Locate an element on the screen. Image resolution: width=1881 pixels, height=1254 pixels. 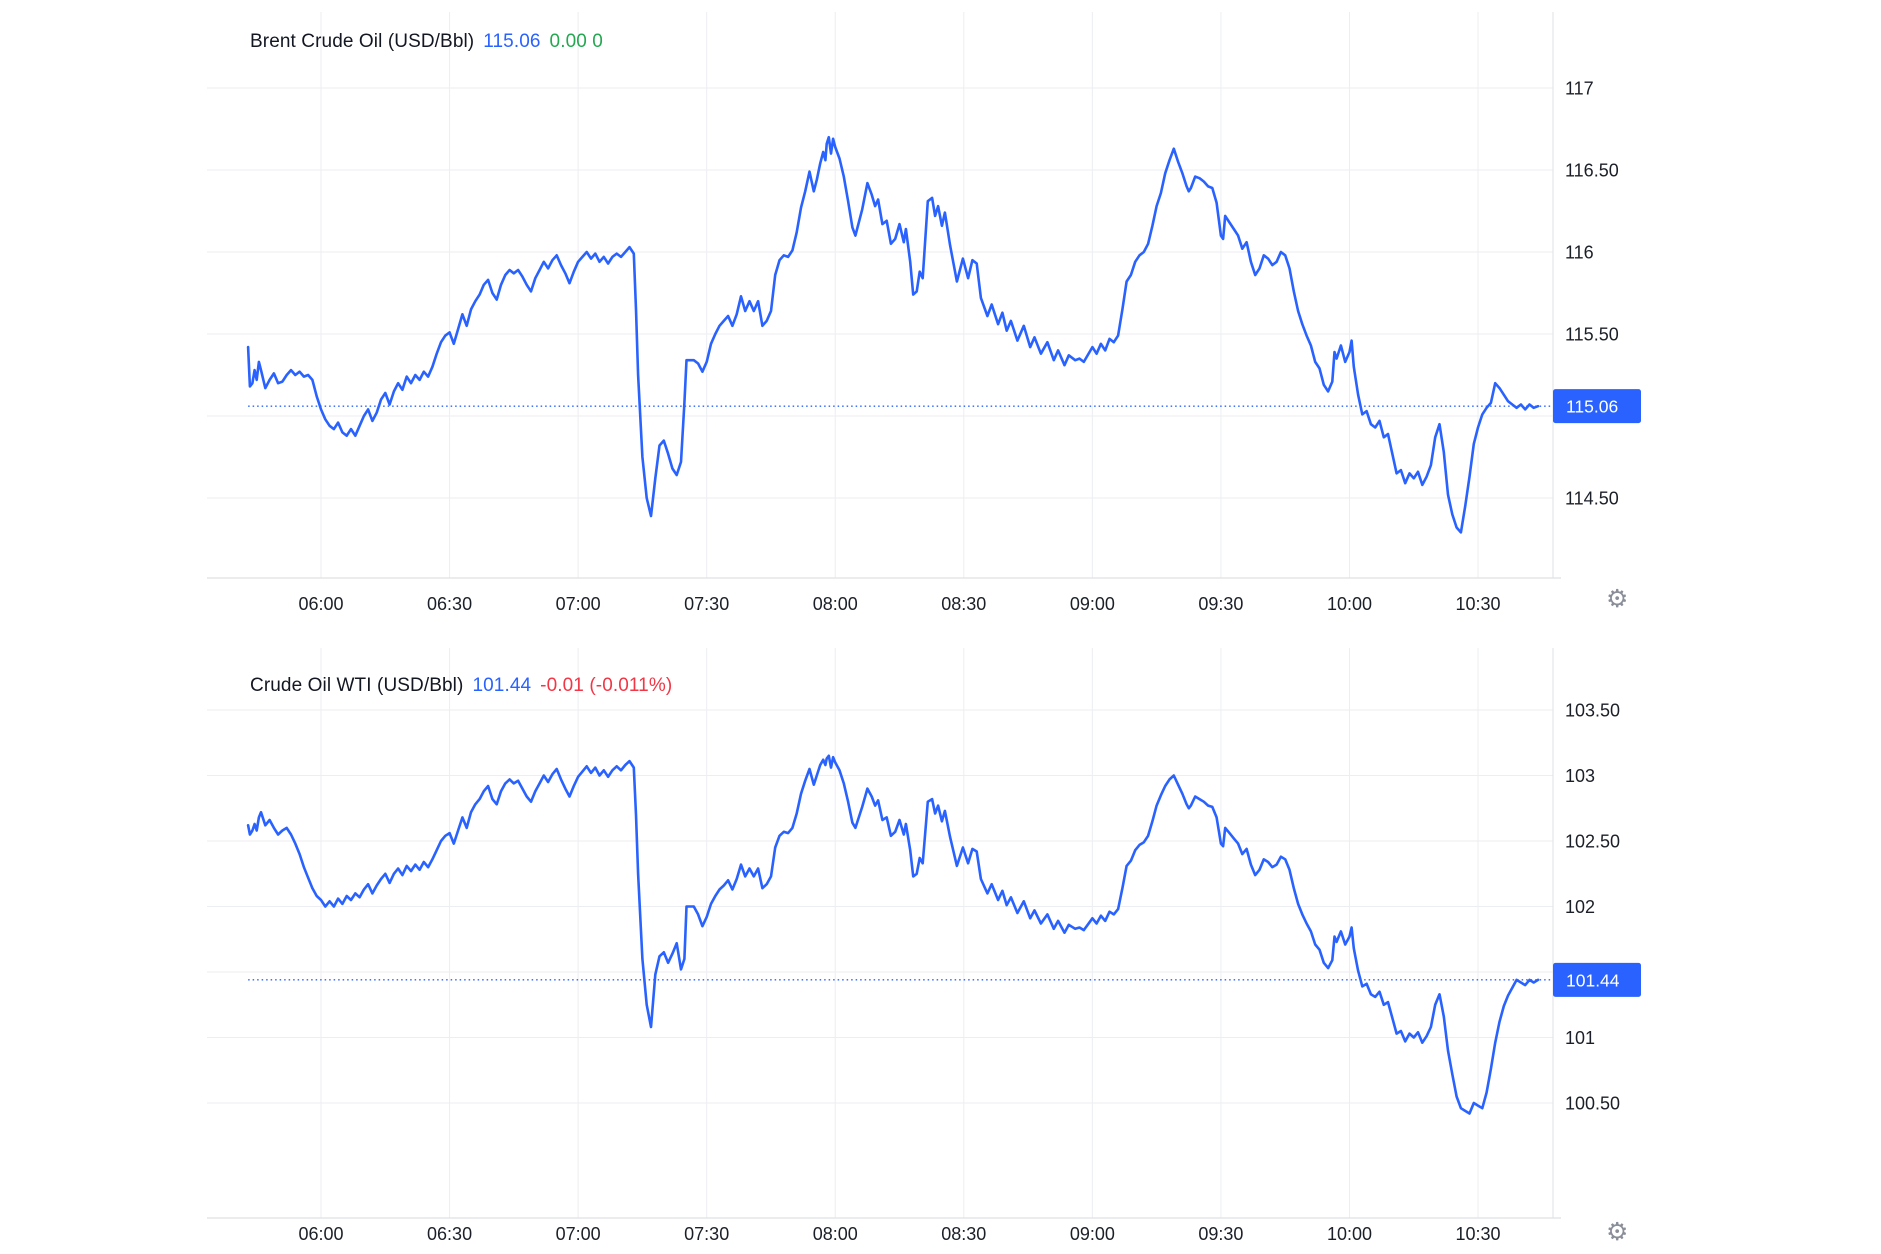
y-axis-label: 100.50 is located at coordinates (1592, 1104).